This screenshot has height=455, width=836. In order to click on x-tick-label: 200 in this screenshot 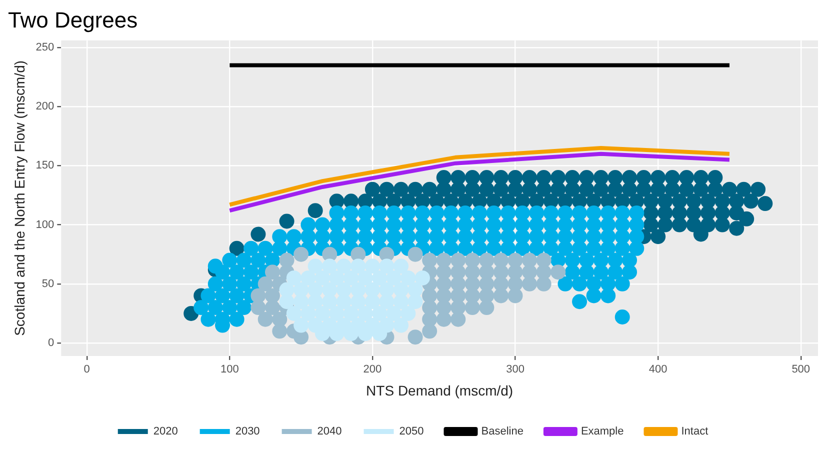, I will do `click(372, 370)`.